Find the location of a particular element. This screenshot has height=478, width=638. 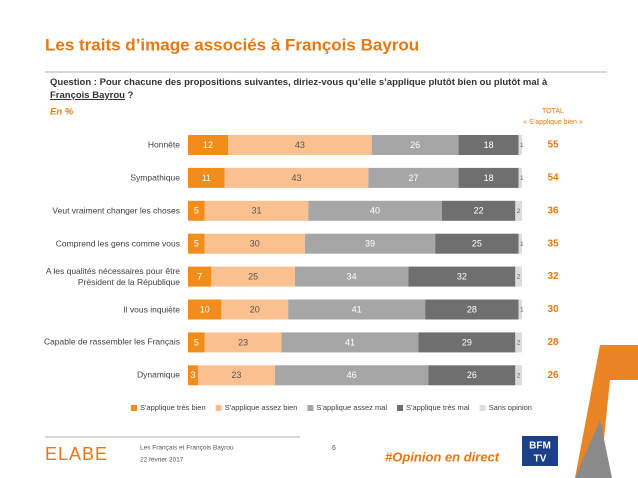

total-value: 28 is located at coordinates (553, 342).